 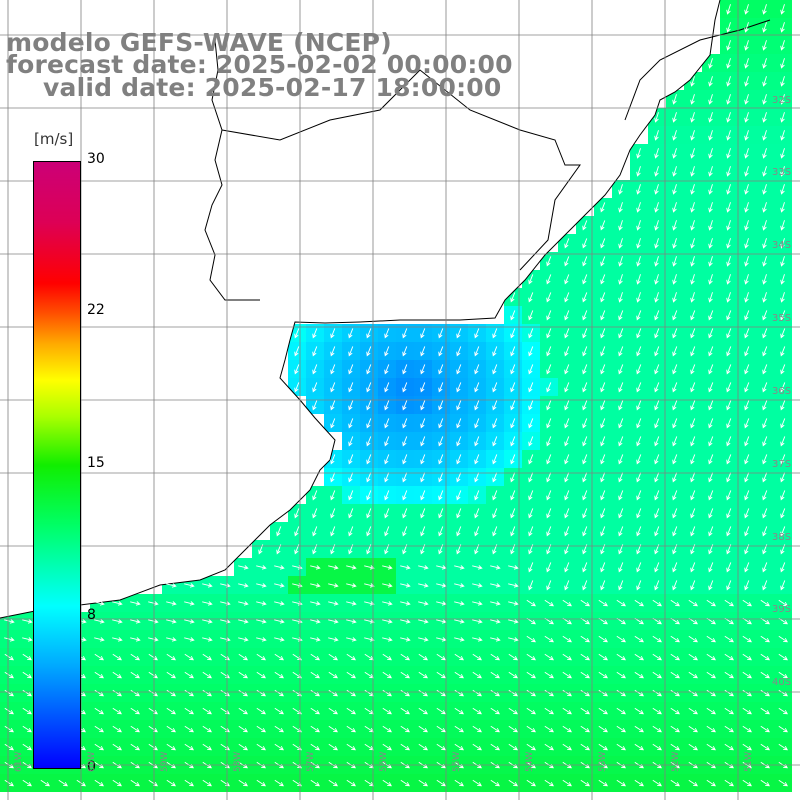 I want to click on lat-label: 38S, so click(x=782, y=537).